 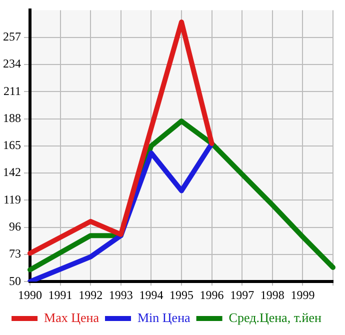 What do you see at coordinates (90, 295) in the screenshot?
I see `x-tick-label: 1992` at bounding box center [90, 295].